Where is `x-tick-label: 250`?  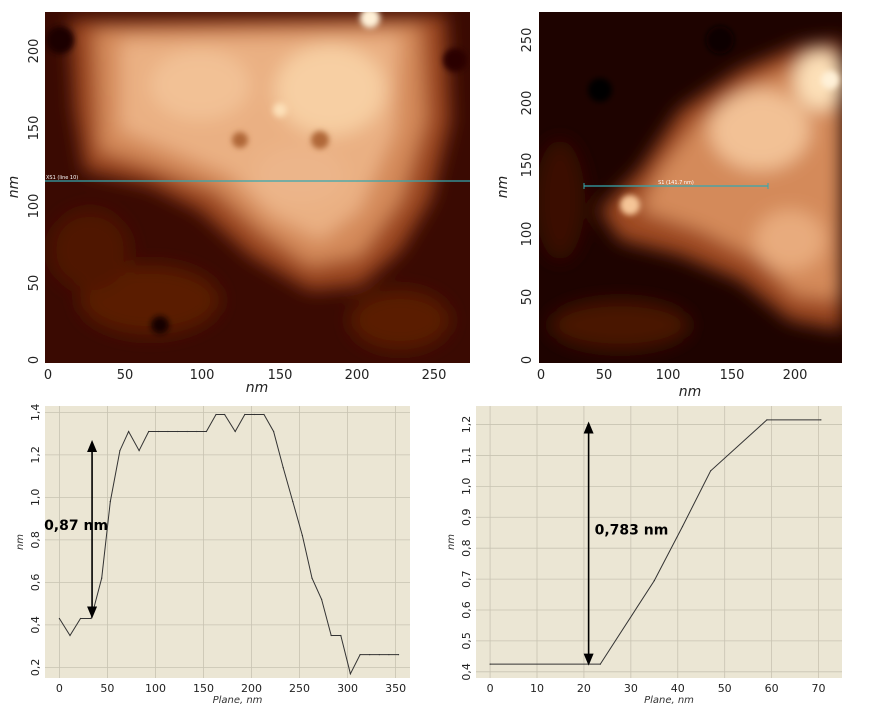 x-tick-label: 250 is located at coordinates (299, 688).